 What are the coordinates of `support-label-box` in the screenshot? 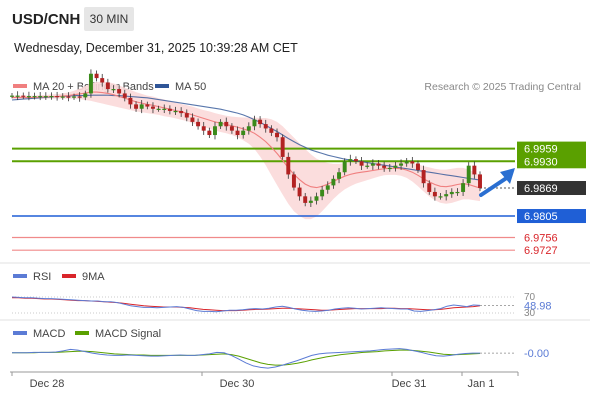 It's located at (551, 216).